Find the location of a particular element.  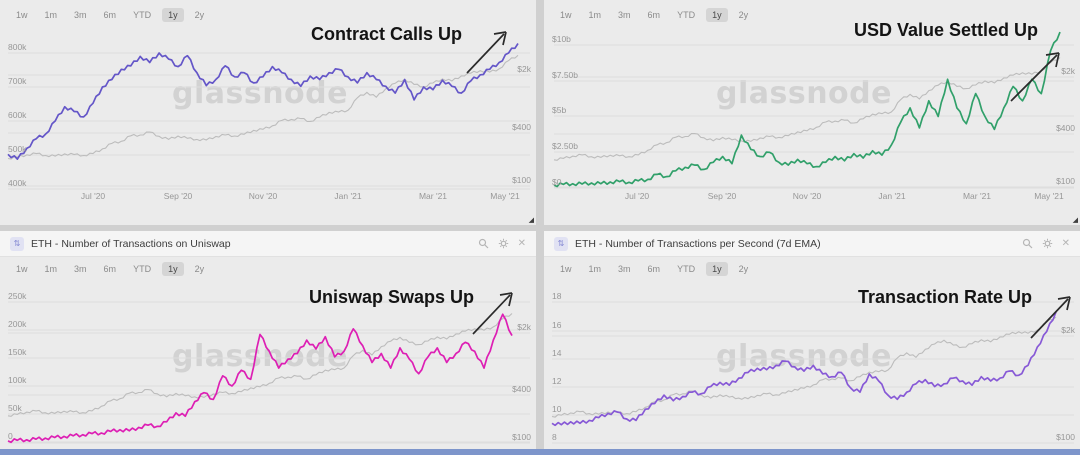

y-axis-label: 18 is located at coordinates (557, 296).